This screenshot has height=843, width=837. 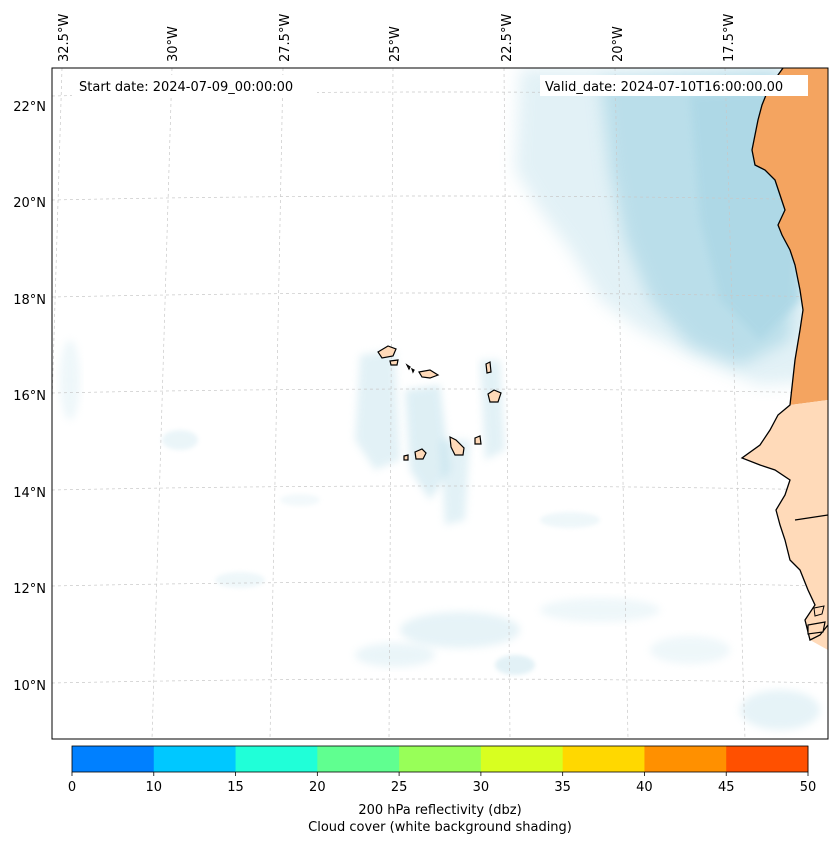 What do you see at coordinates (29, 493) in the screenshot?
I see `lat-label: 14°N` at bounding box center [29, 493].